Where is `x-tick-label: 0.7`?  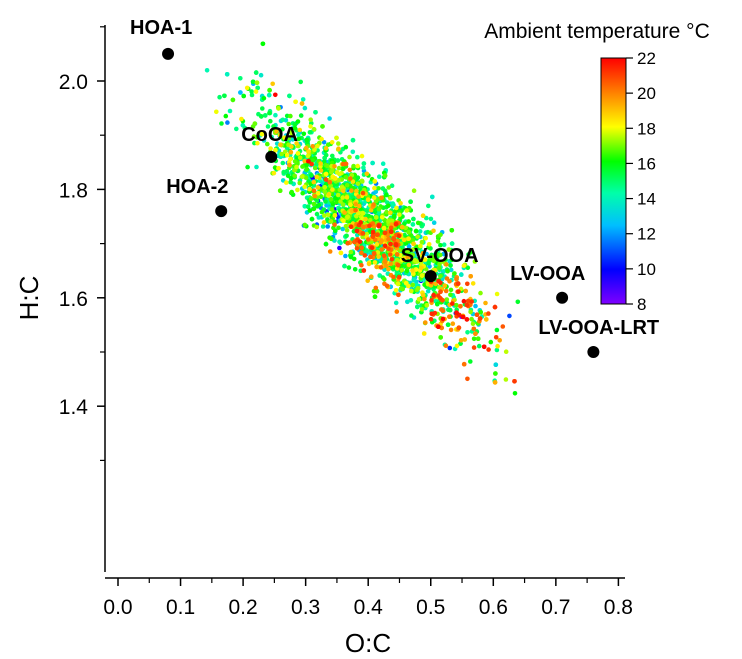 x-tick-label: 0.7 is located at coordinates (555, 607).